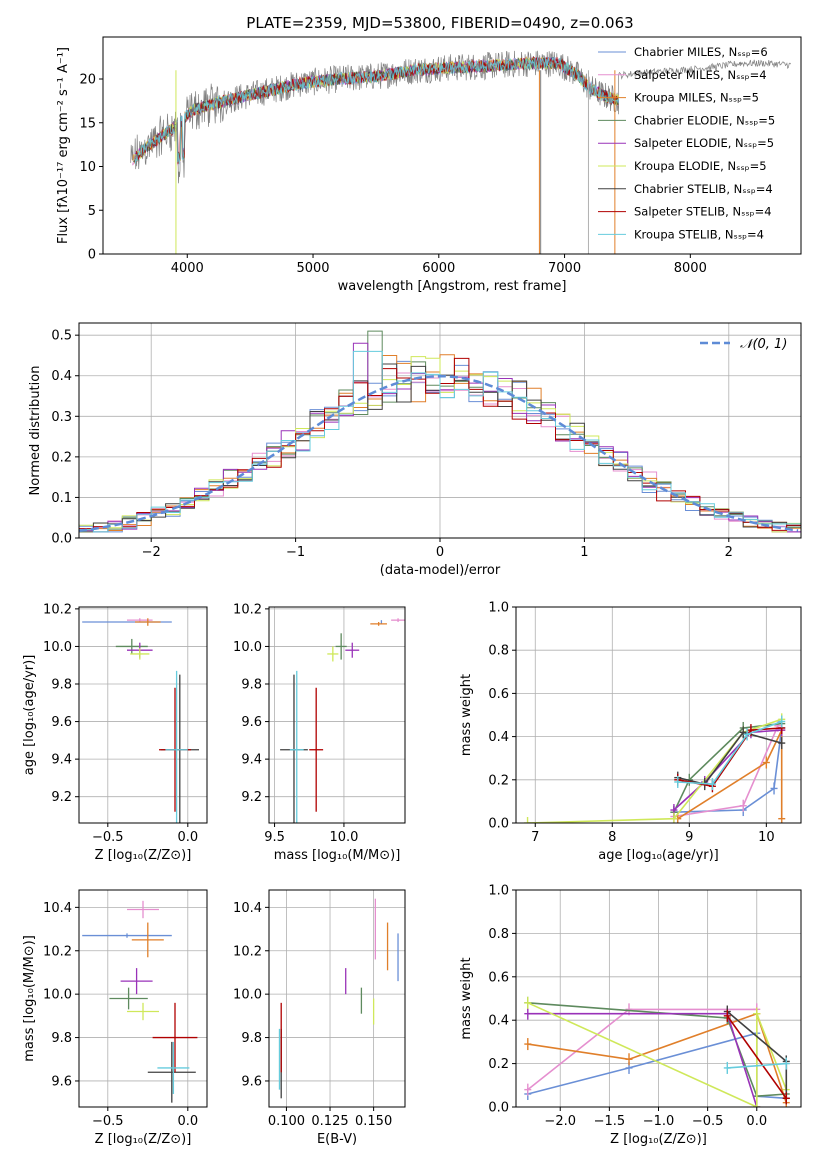  I want to click on x-tick-label: −1.5, so click(610, 1121).